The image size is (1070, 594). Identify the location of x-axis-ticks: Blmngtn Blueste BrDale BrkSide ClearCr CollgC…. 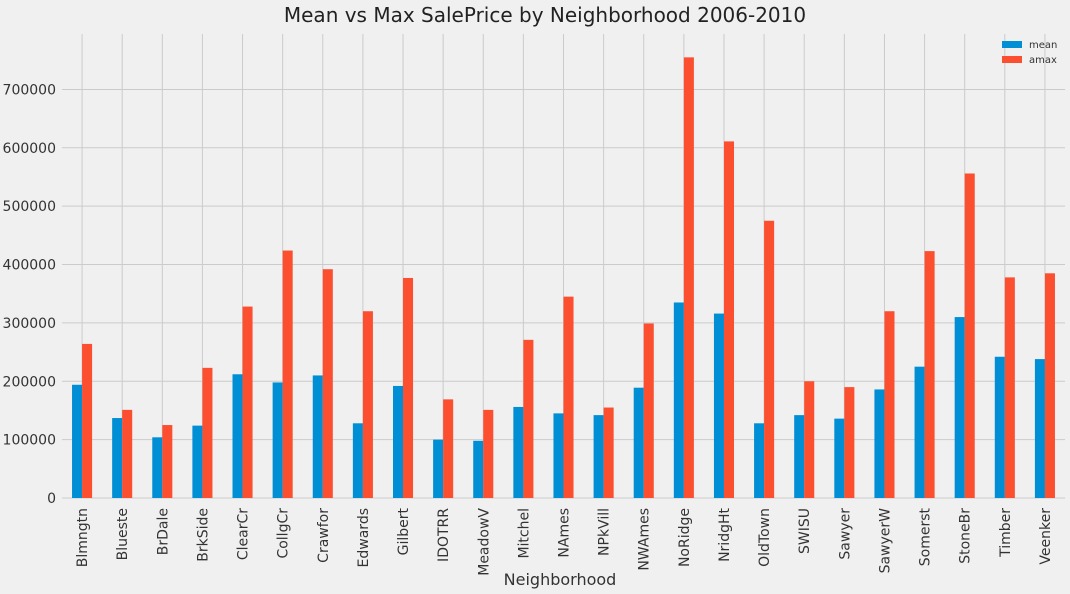
(564, 541).